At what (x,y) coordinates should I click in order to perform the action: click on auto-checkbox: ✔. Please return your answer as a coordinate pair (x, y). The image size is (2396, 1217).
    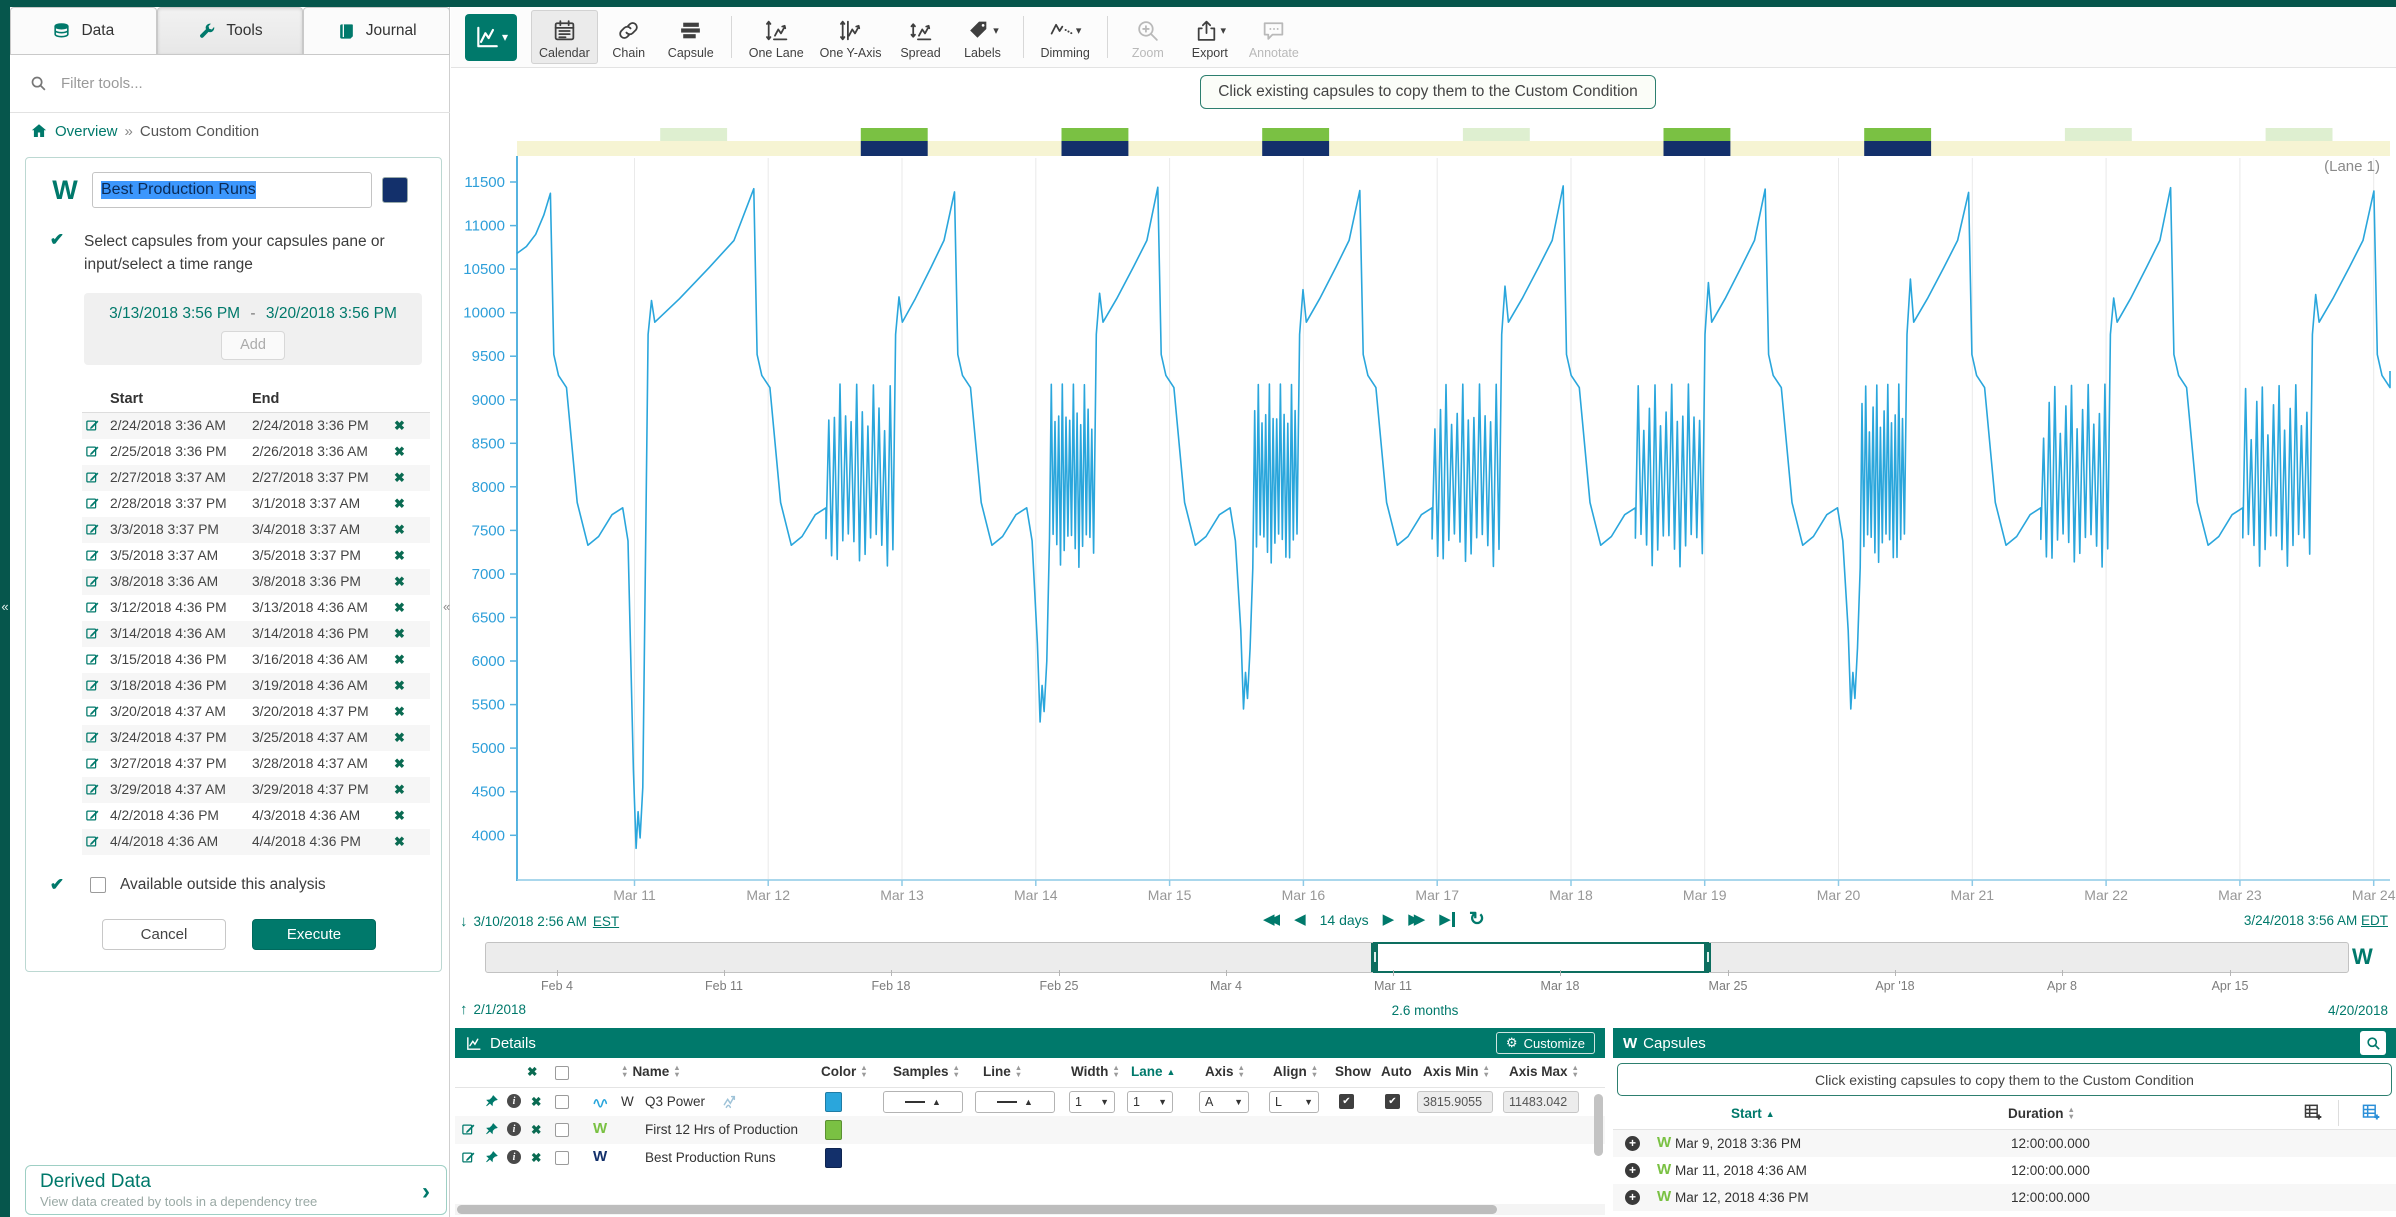
    Looking at the image, I should click on (1392, 1101).